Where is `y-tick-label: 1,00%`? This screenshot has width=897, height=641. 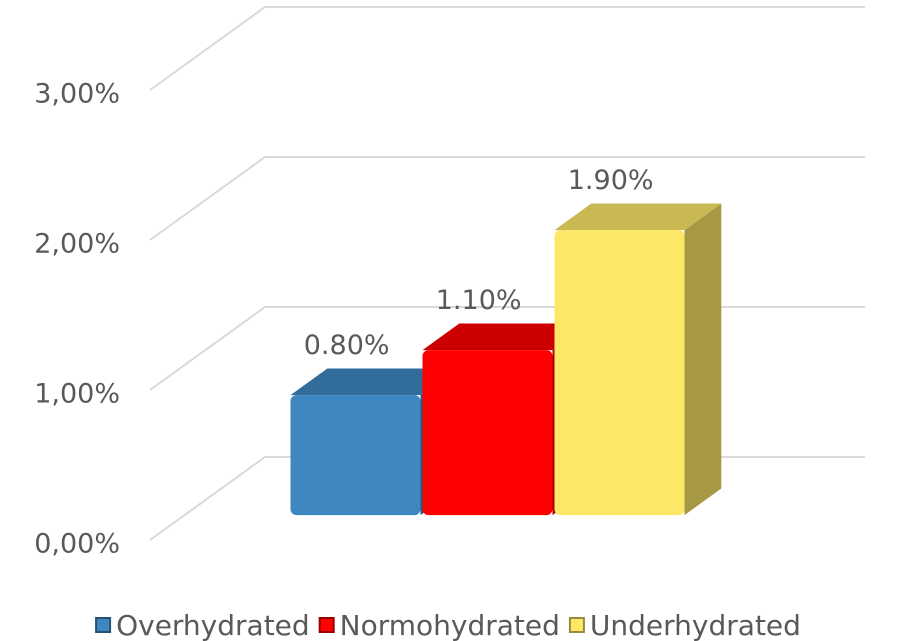
y-tick-label: 1,00% is located at coordinates (77, 394).